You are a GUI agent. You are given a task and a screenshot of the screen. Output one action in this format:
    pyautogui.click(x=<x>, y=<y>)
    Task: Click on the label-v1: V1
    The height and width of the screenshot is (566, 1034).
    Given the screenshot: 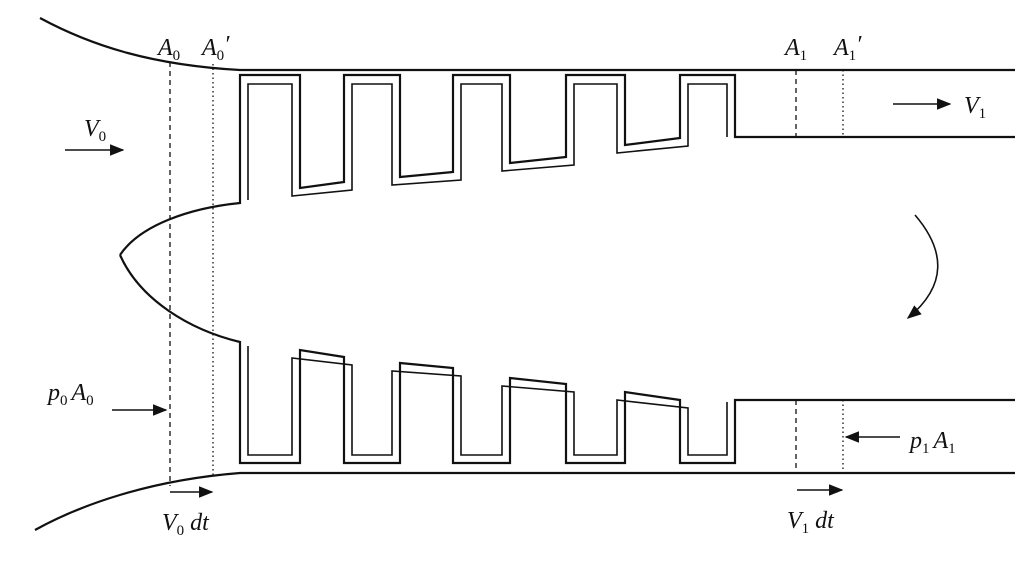 What is the action you would take?
    pyautogui.click(x=975, y=107)
    